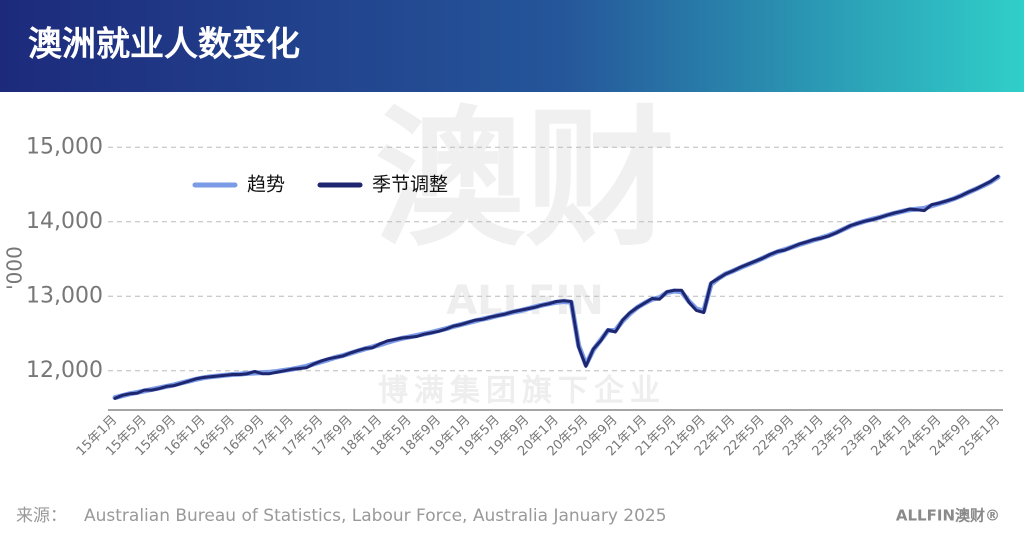  I want to click on chart-title: 澳洲就业人数变化, so click(164, 45).